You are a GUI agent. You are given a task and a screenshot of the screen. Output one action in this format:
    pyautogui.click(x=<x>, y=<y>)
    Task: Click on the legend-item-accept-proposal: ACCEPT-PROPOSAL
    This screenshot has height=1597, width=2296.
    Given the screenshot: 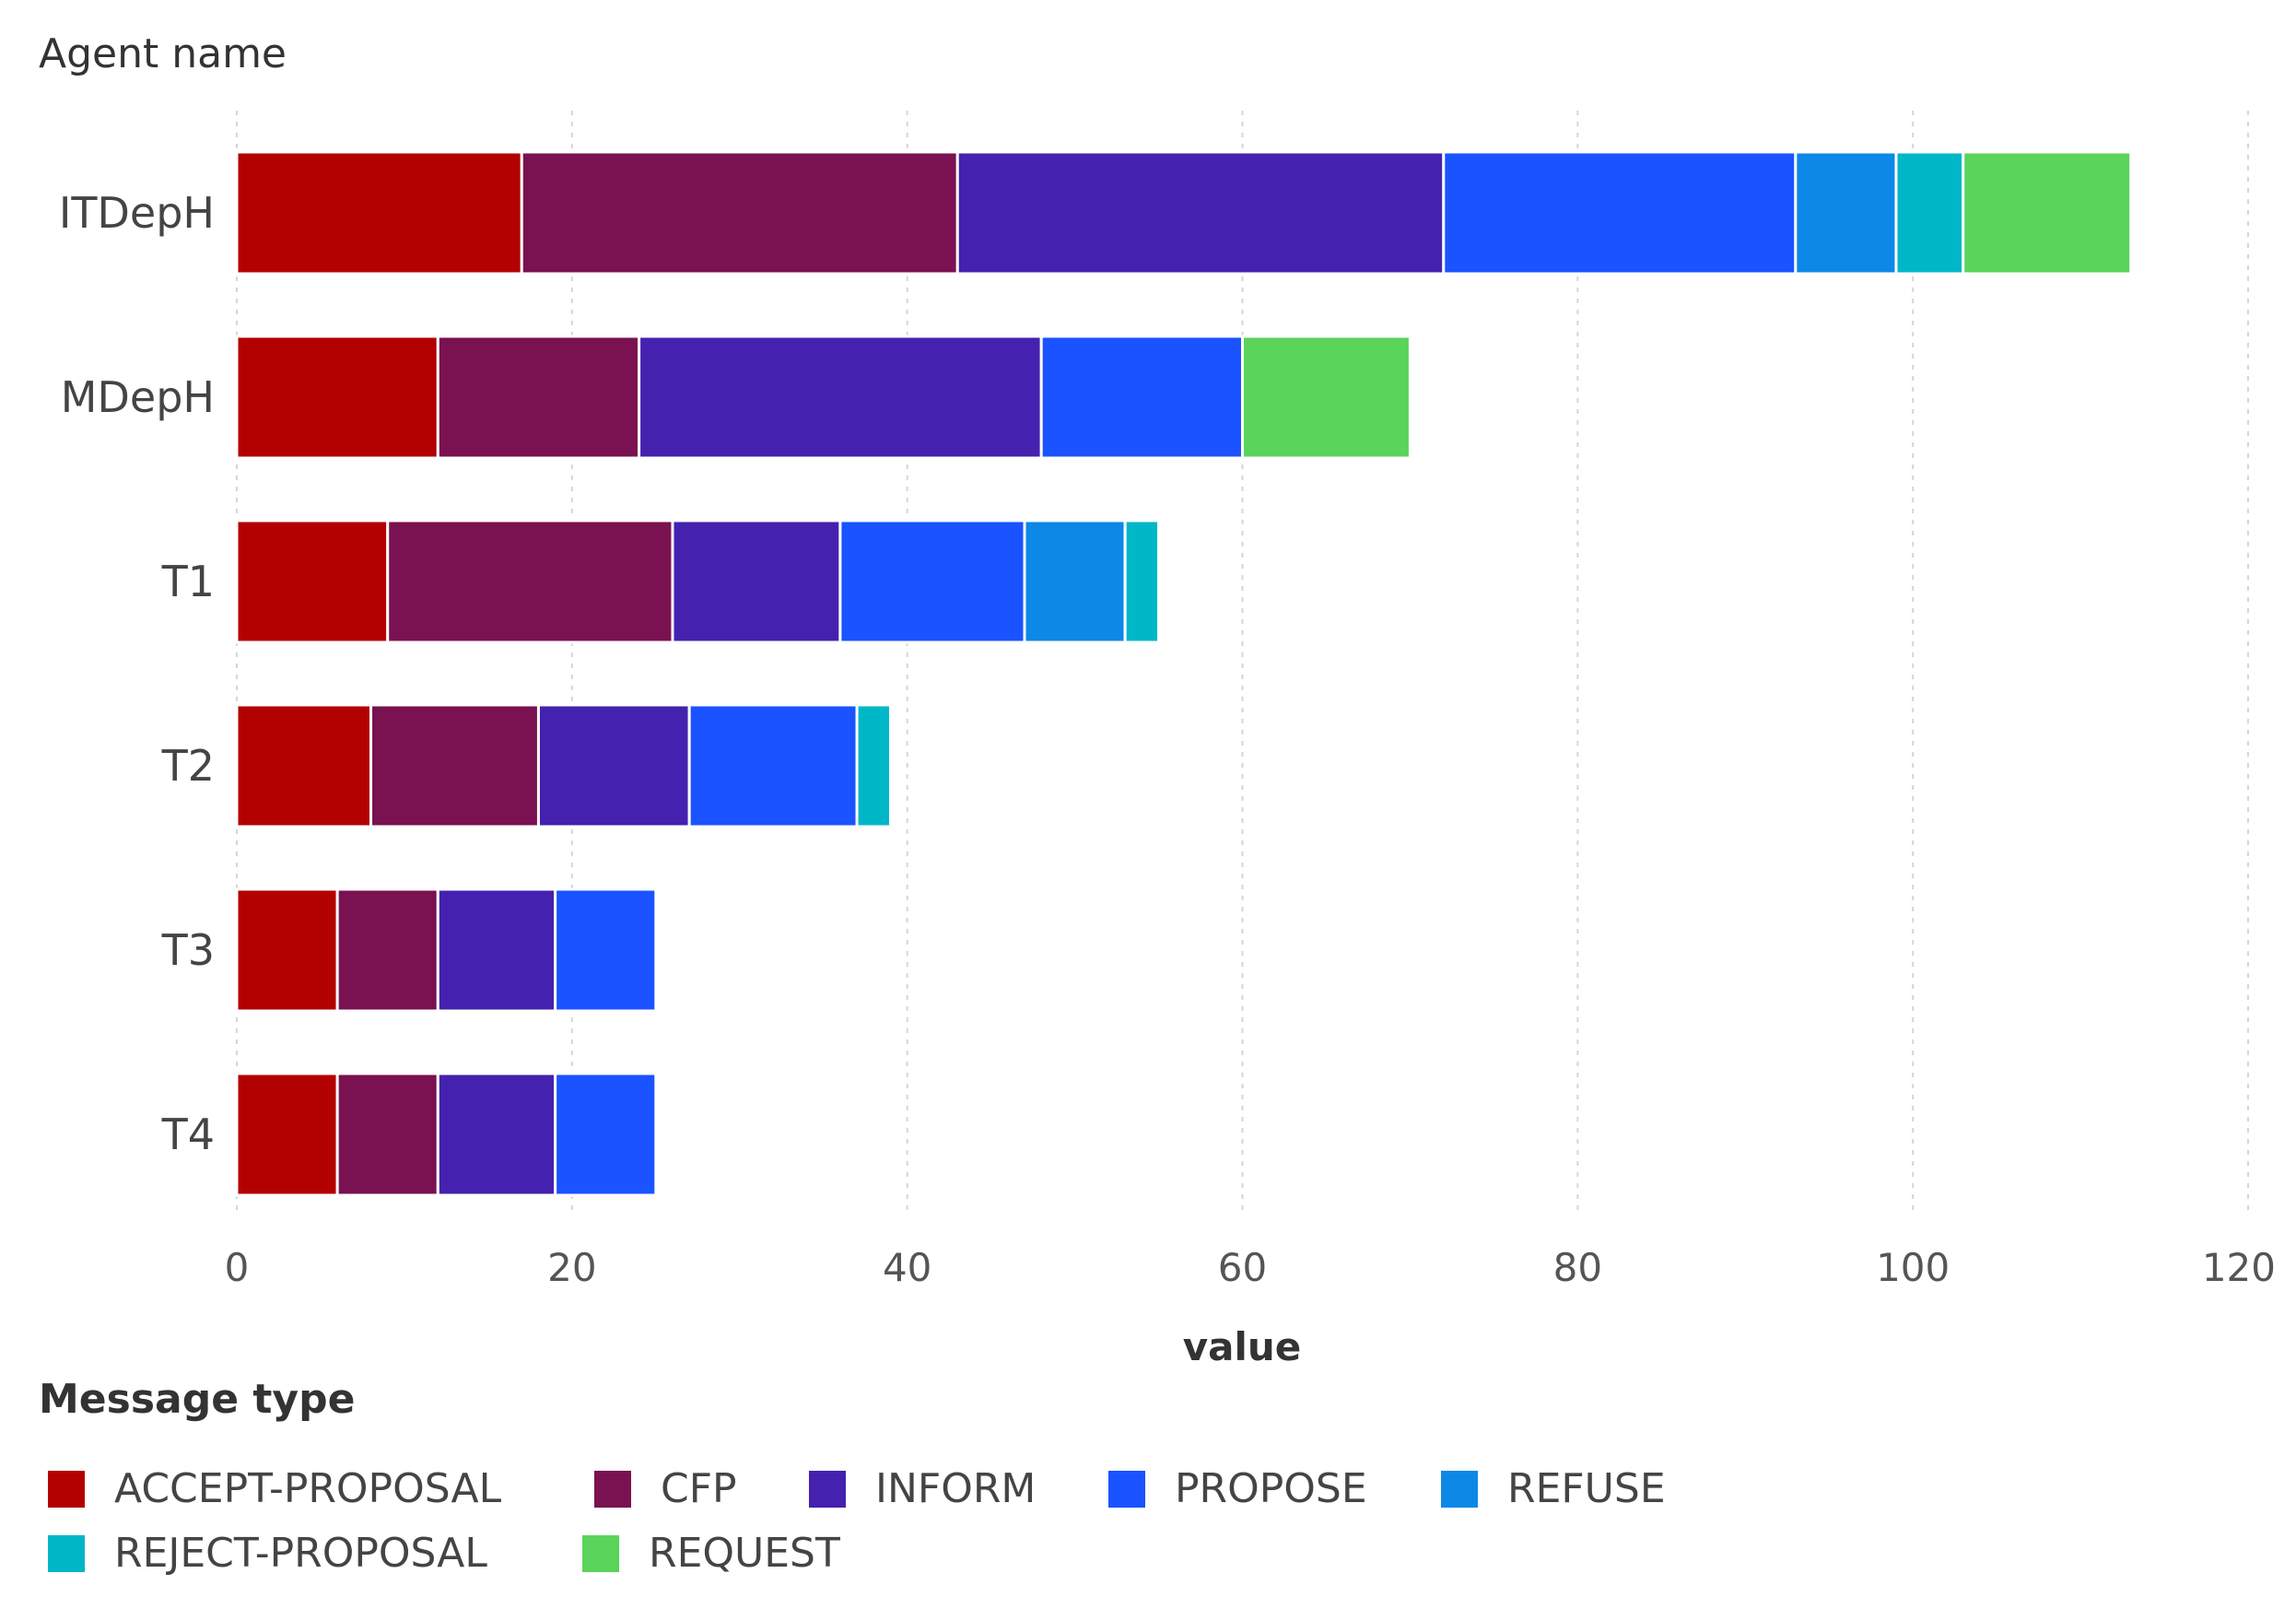 What is the action you would take?
    pyautogui.click(x=275, y=1488)
    